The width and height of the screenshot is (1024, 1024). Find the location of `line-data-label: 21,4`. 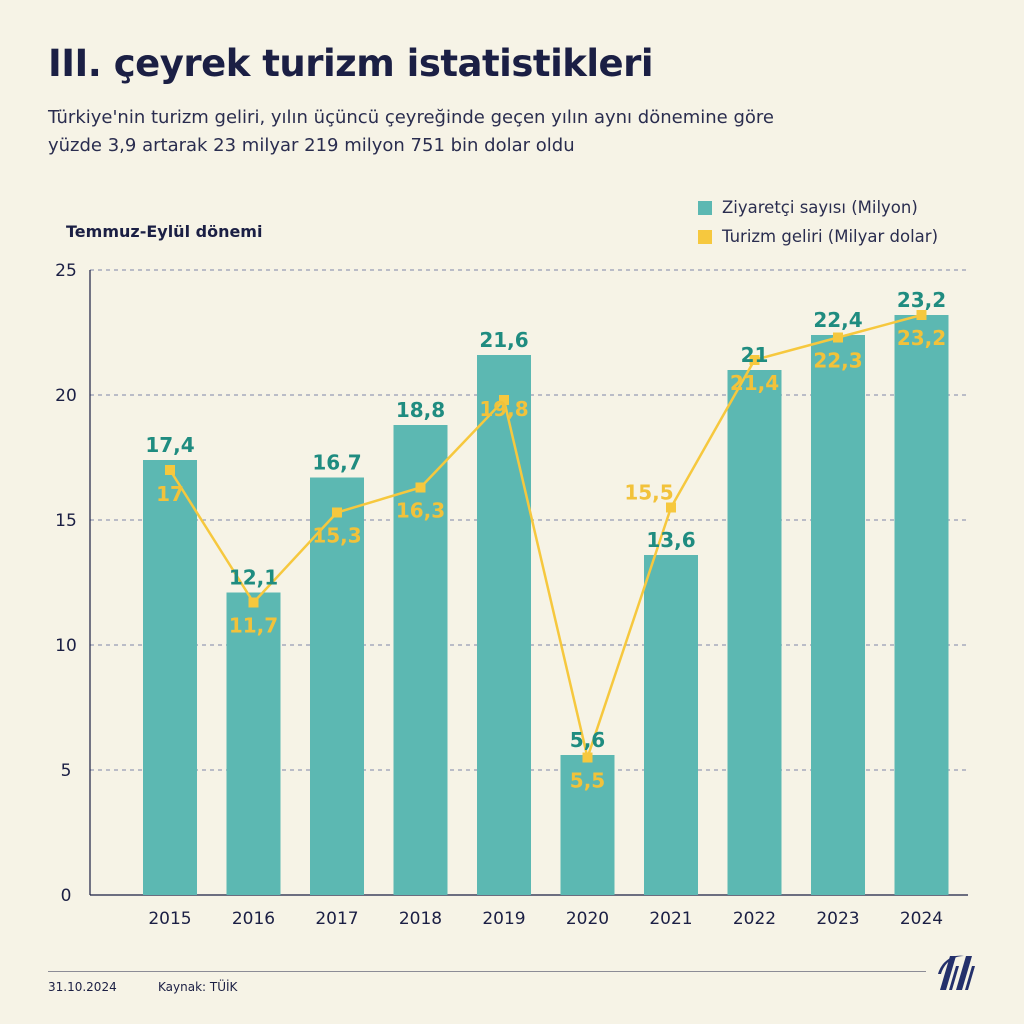

line-data-label: 21,4 is located at coordinates (754, 383).